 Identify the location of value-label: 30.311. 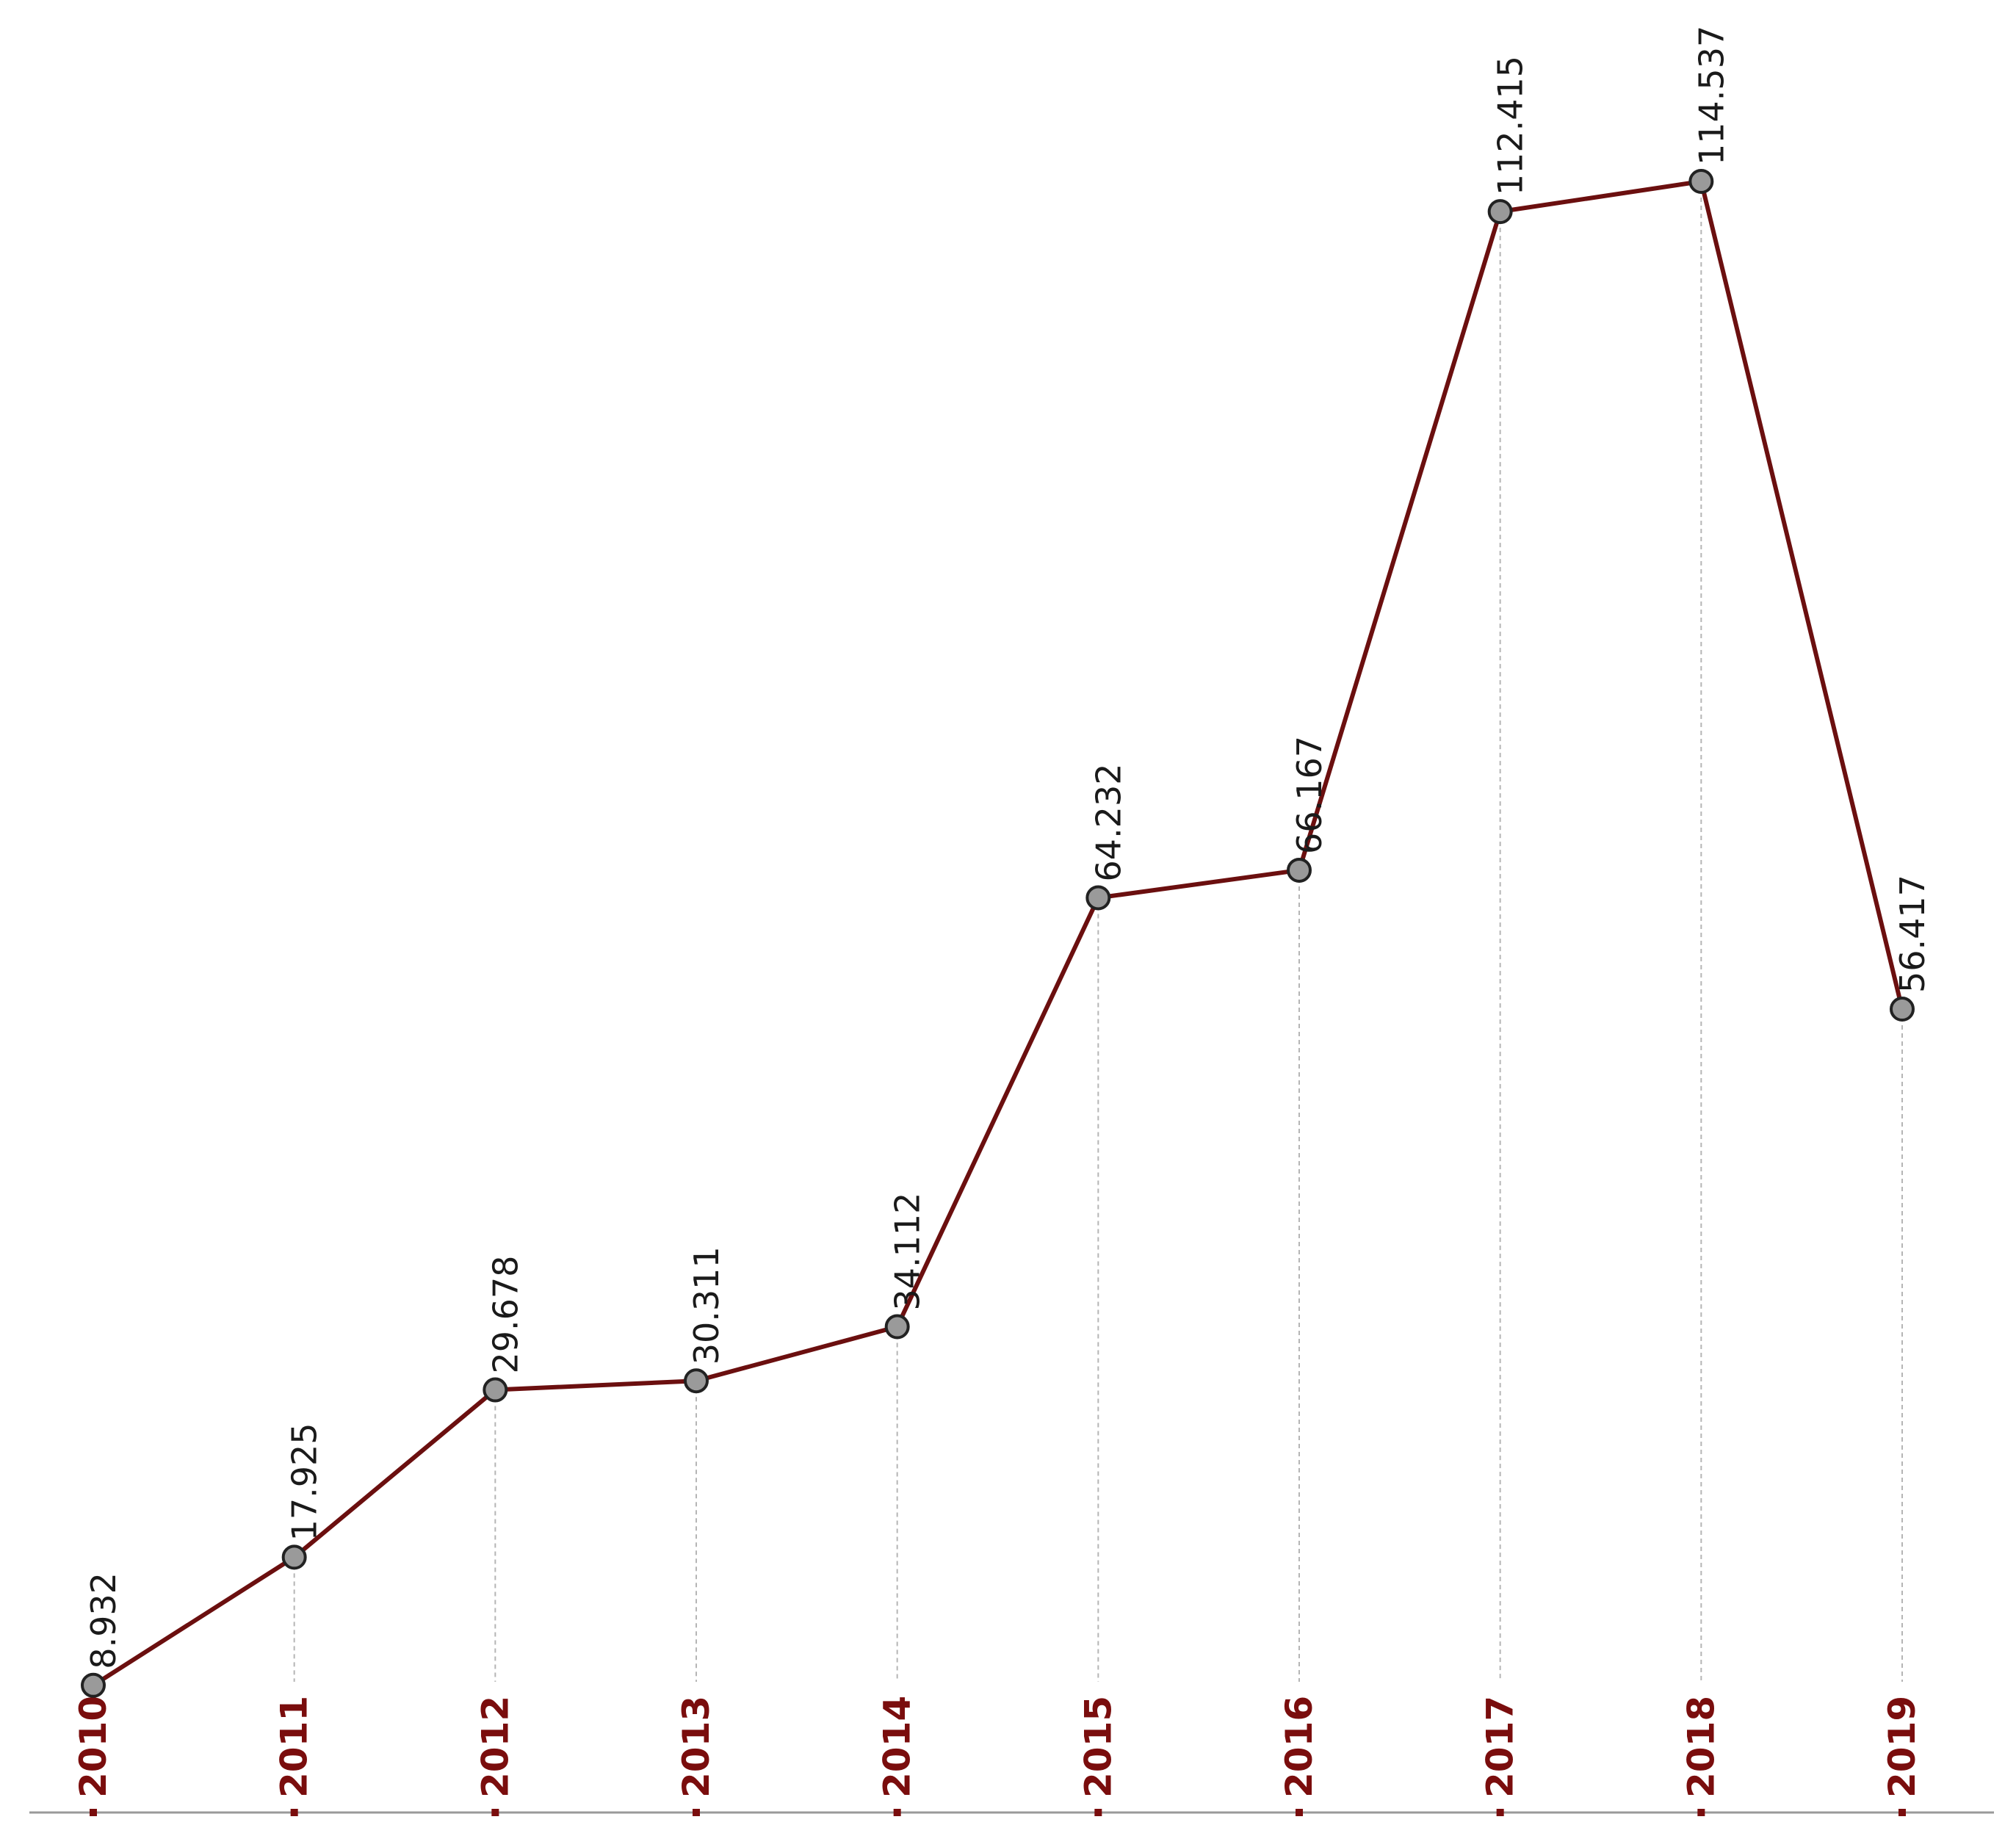
(706, 1305).